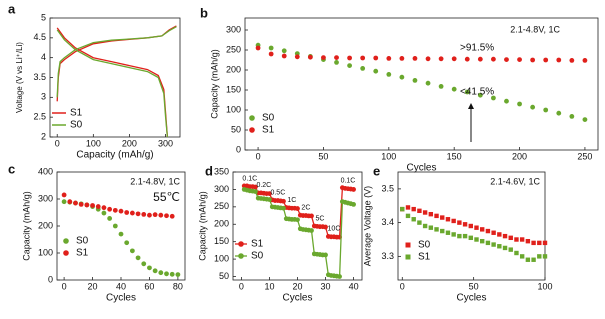 The height and width of the screenshot is (319, 605). What do you see at coordinates (319, 219) in the screenshot?
I see `rate-label: 5C` at bounding box center [319, 219].